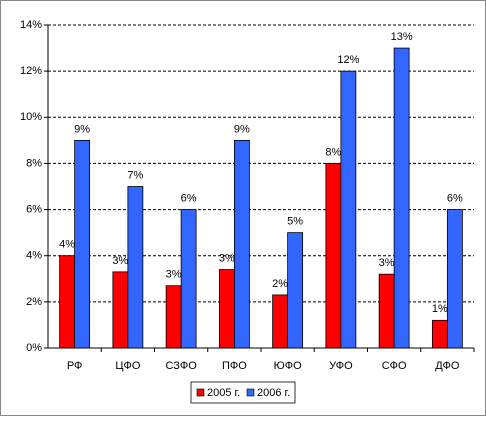 The width and height of the screenshot is (486, 421). What do you see at coordinates (223, 393) in the screenshot?
I see `legend-label: 2005 г.` at bounding box center [223, 393].